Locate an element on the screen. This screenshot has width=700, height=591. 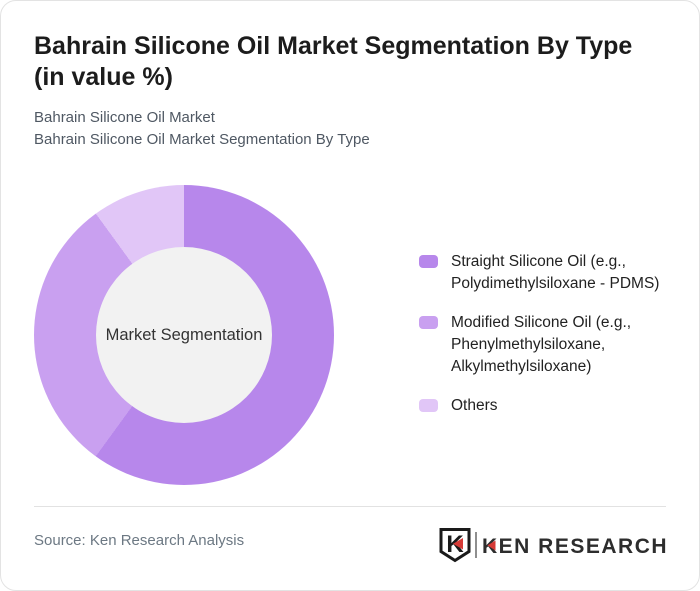
ken-research-shield-icon: K is located at coordinates (455, 545).